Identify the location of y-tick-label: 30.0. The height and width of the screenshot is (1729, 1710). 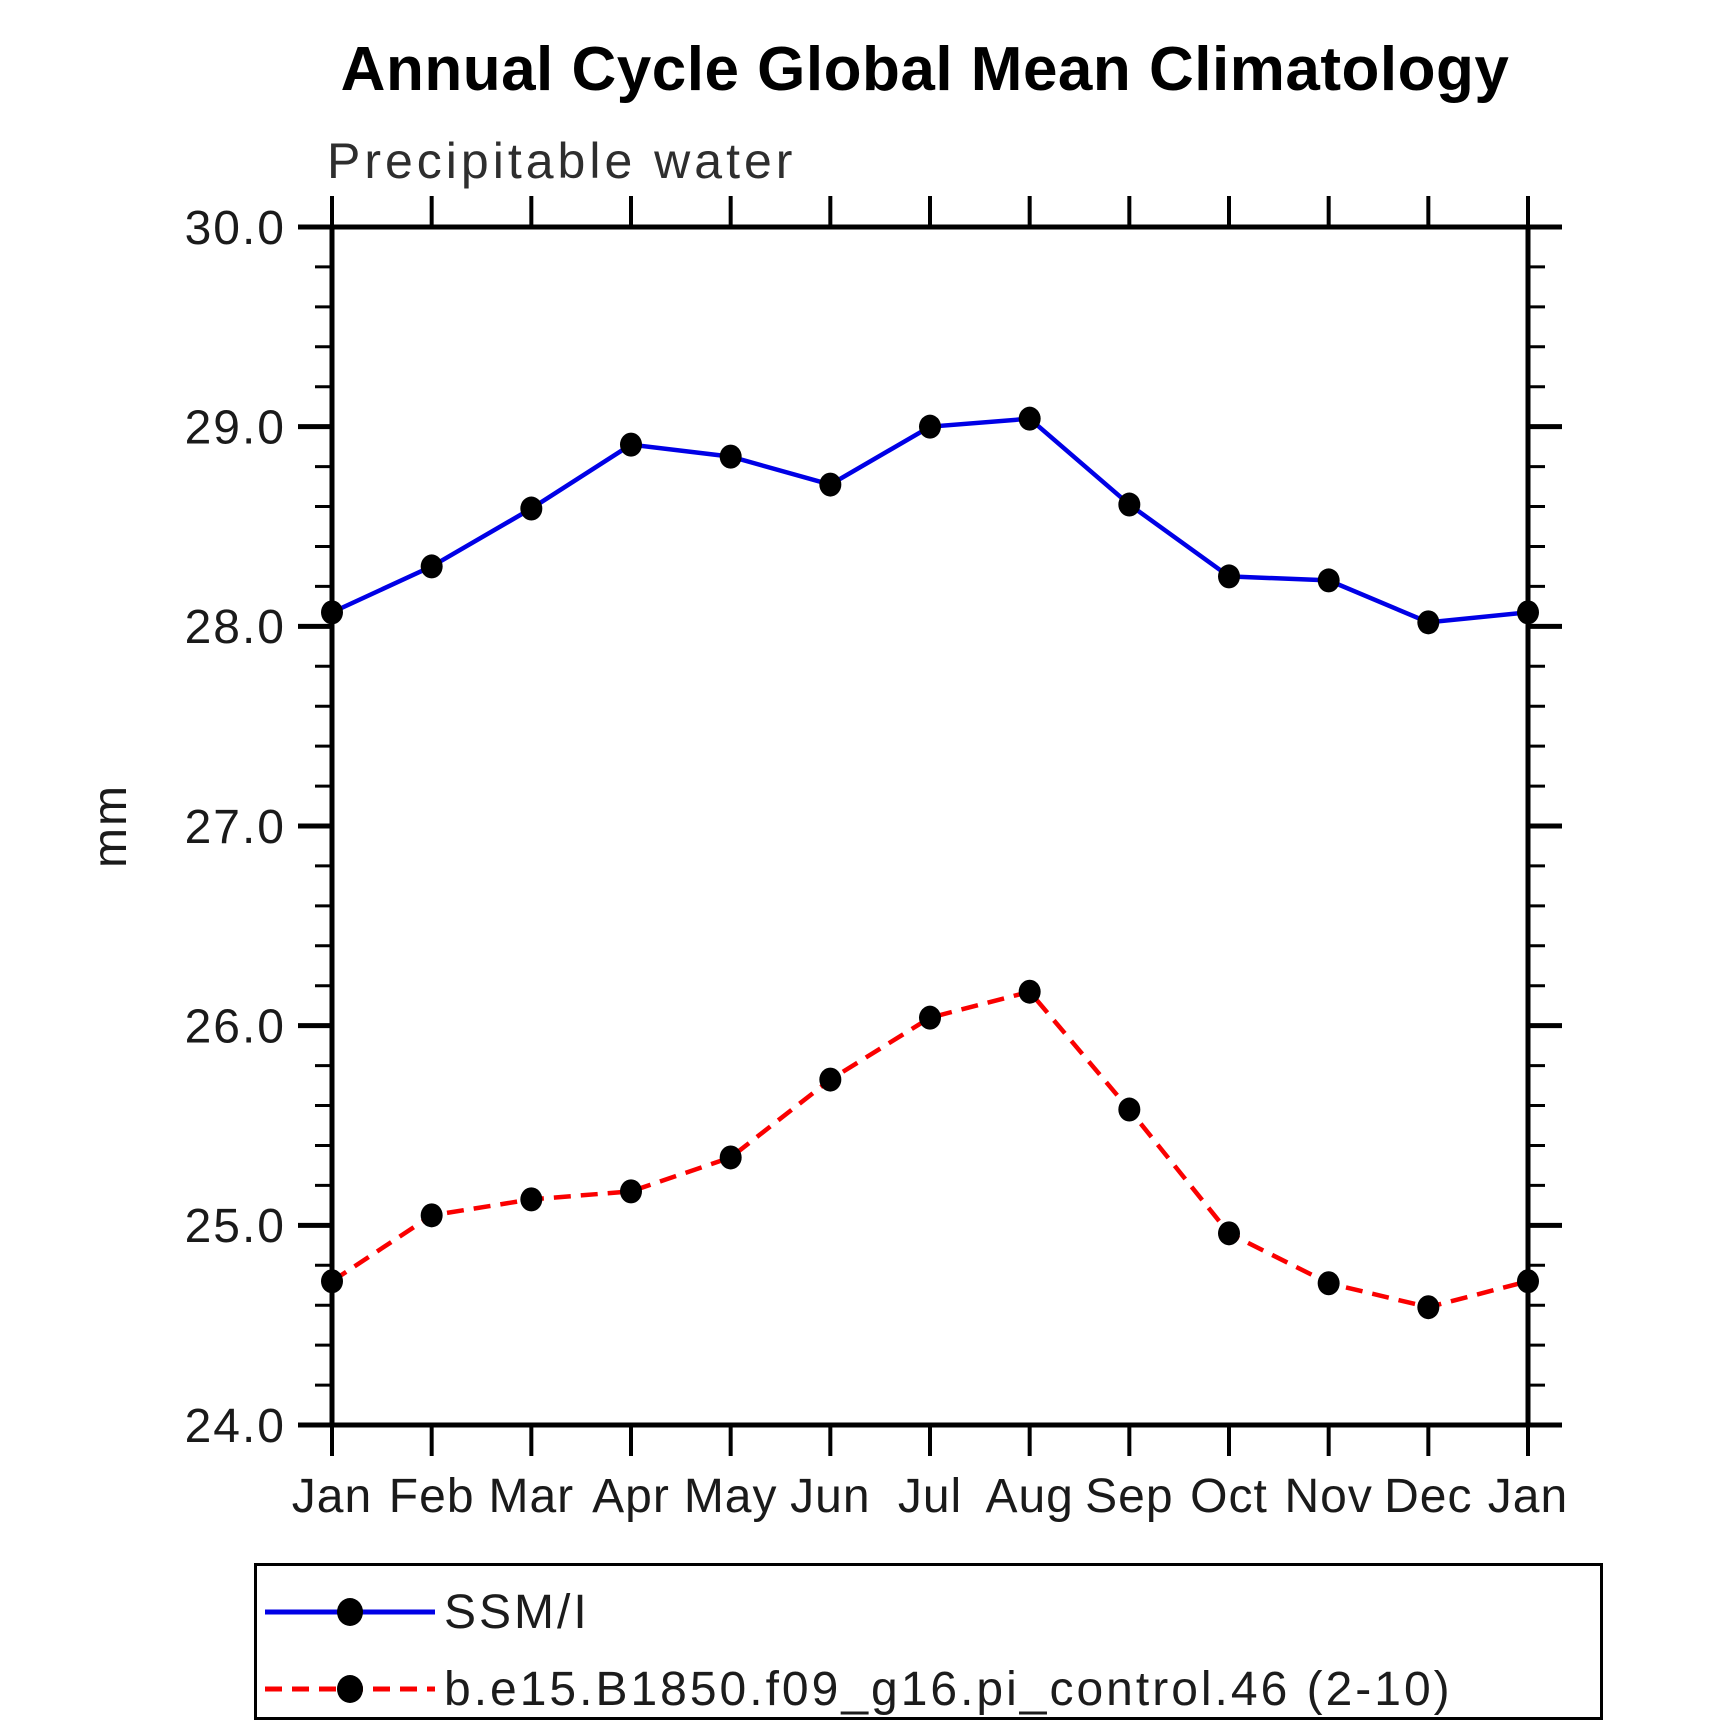
(235, 228).